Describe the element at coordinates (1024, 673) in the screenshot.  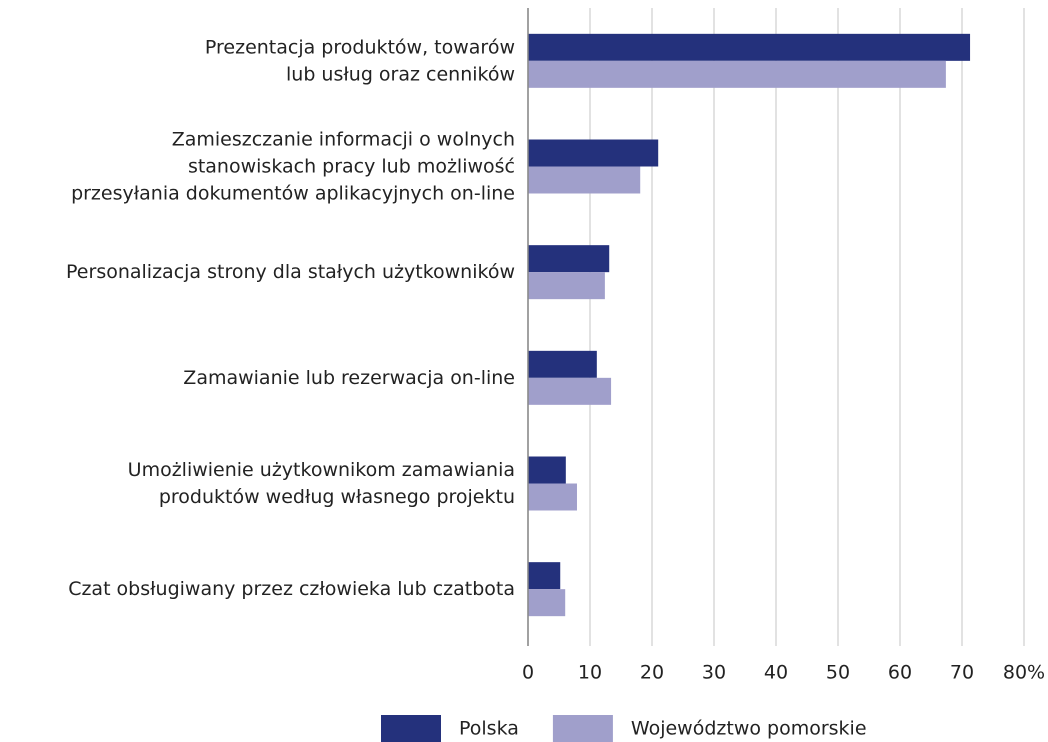
I see `x-tick-label: 80%` at that location.